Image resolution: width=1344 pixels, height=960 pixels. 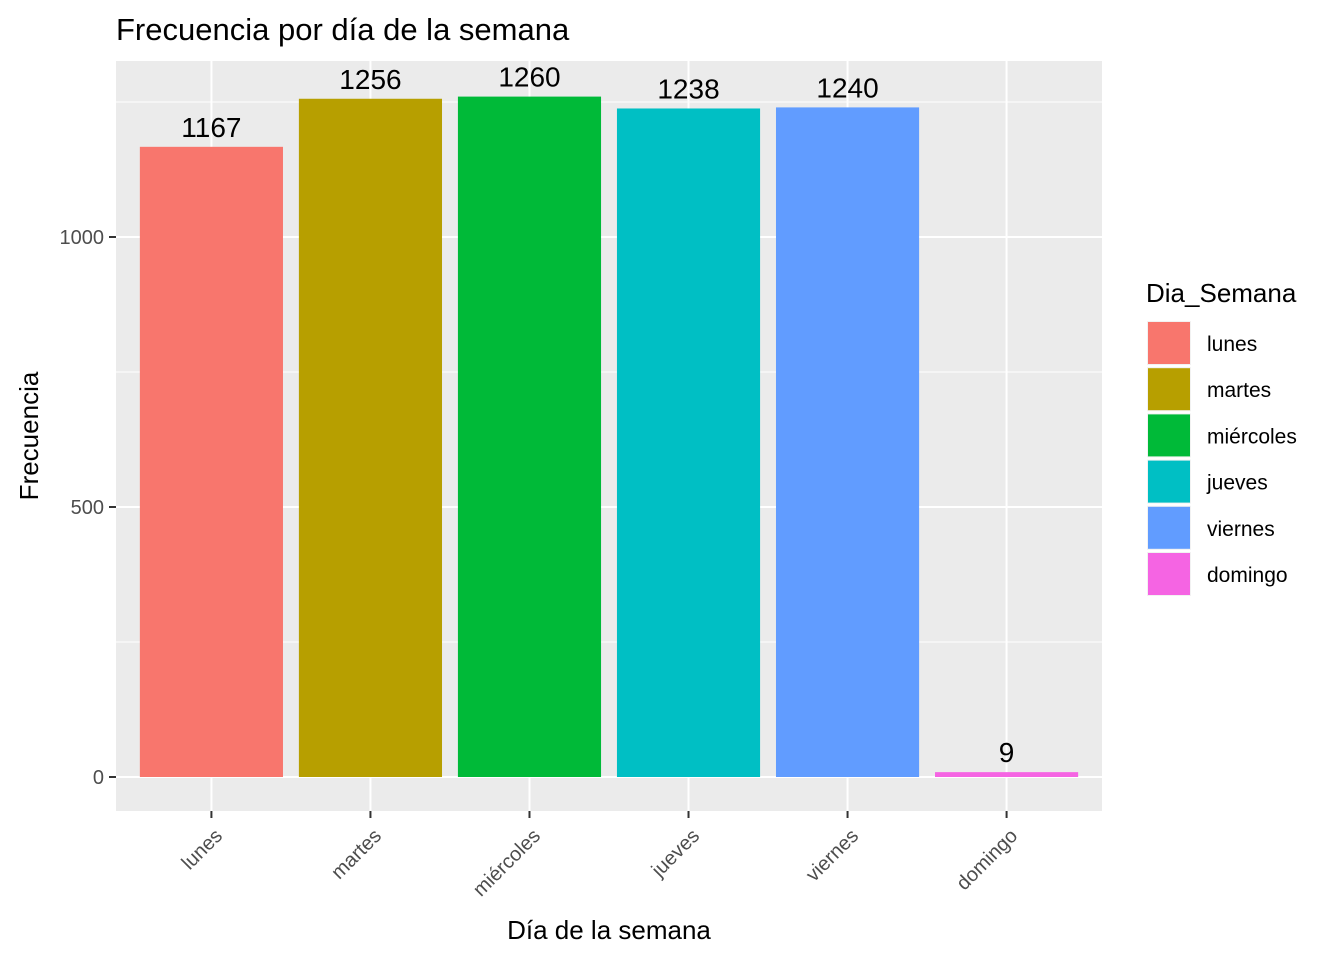 I want to click on legend-label-martes: martes, so click(x=1239, y=390).